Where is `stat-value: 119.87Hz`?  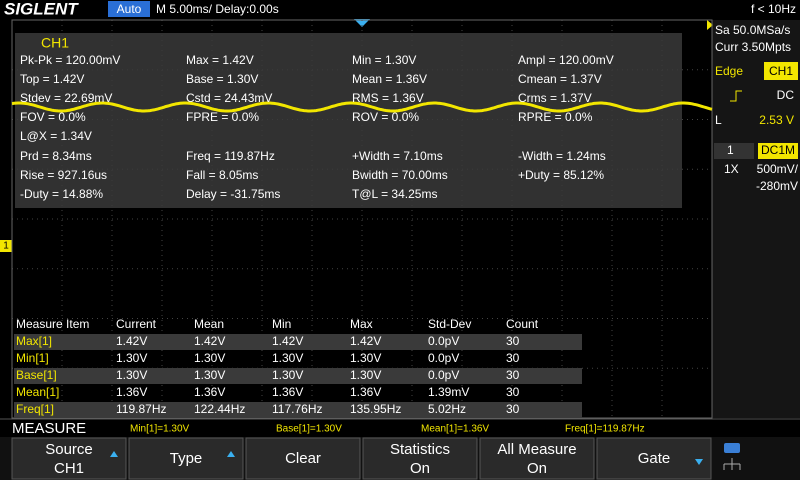
stat-value: 119.87Hz is located at coordinates (141, 409).